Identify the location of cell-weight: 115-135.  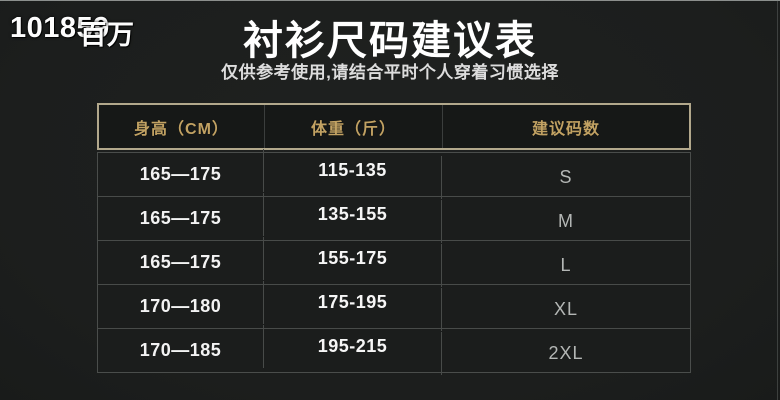
(352, 170).